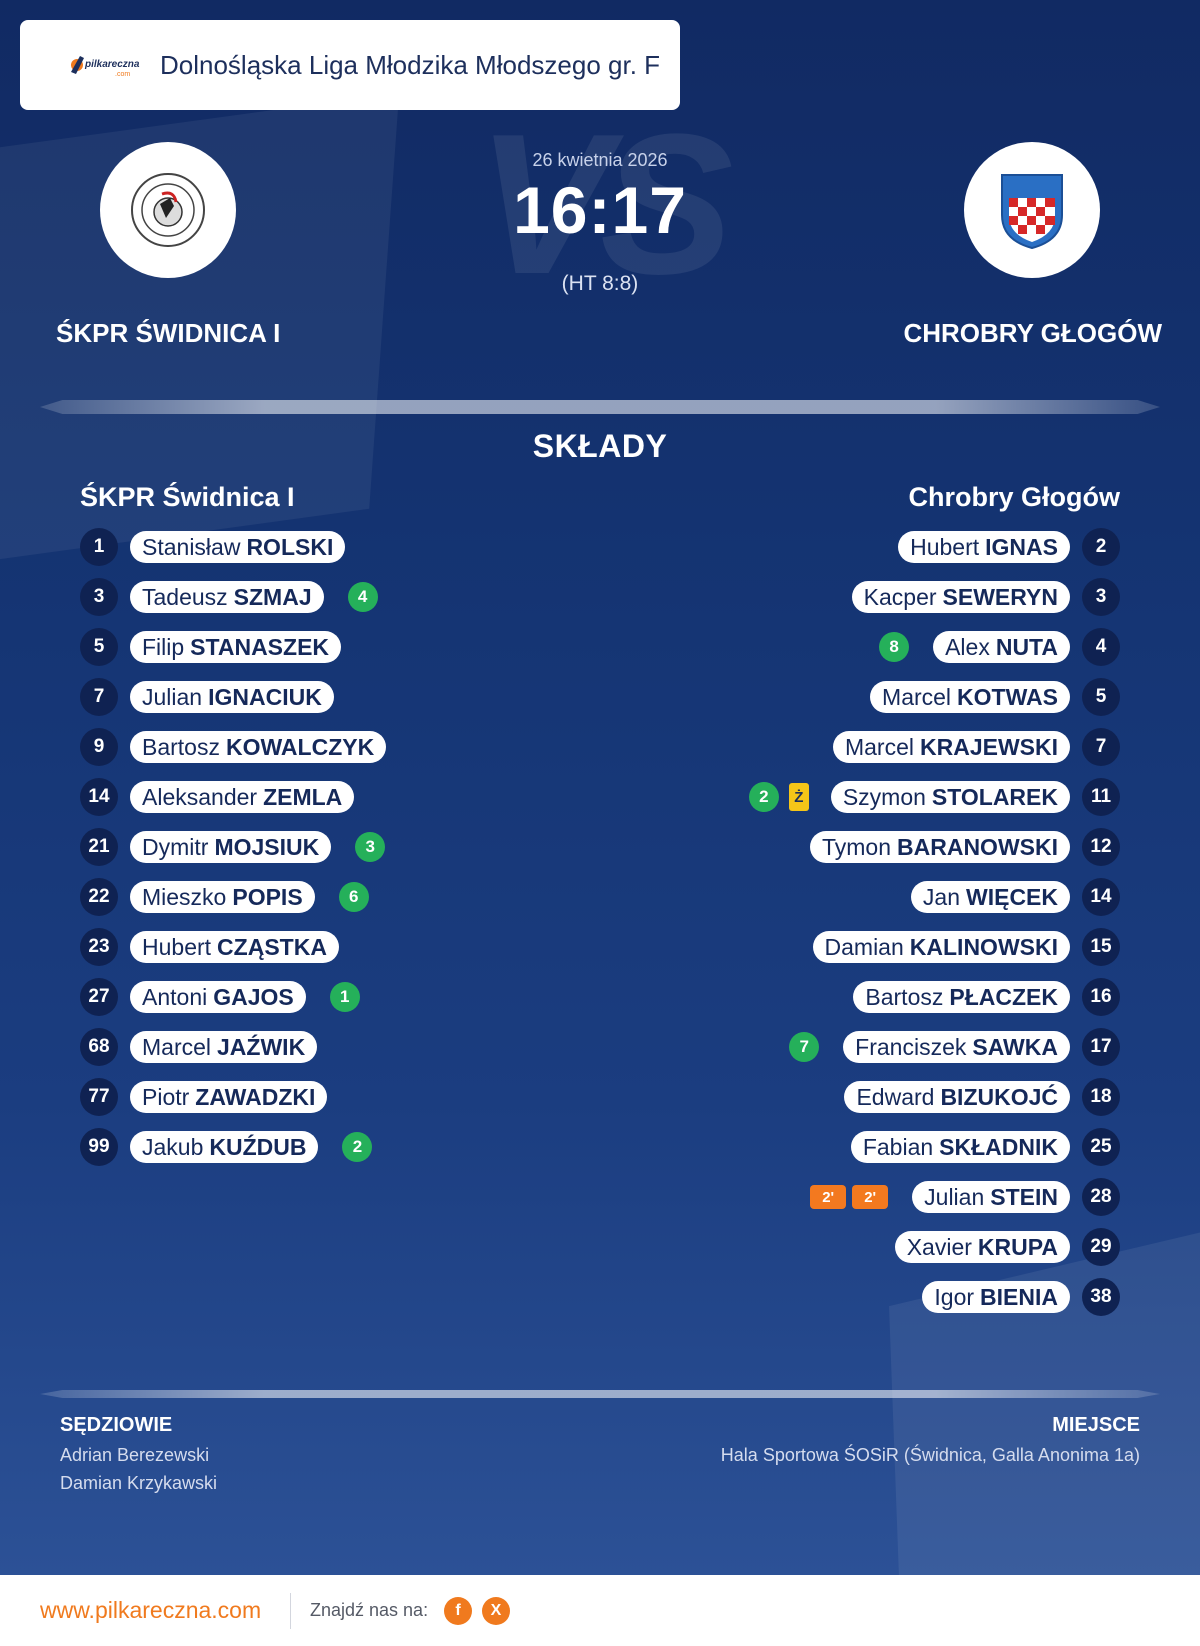 The image size is (1200, 1646). What do you see at coordinates (1101, 947) in the screenshot?
I see `player-number: 15` at bounding box center [1101, 947].